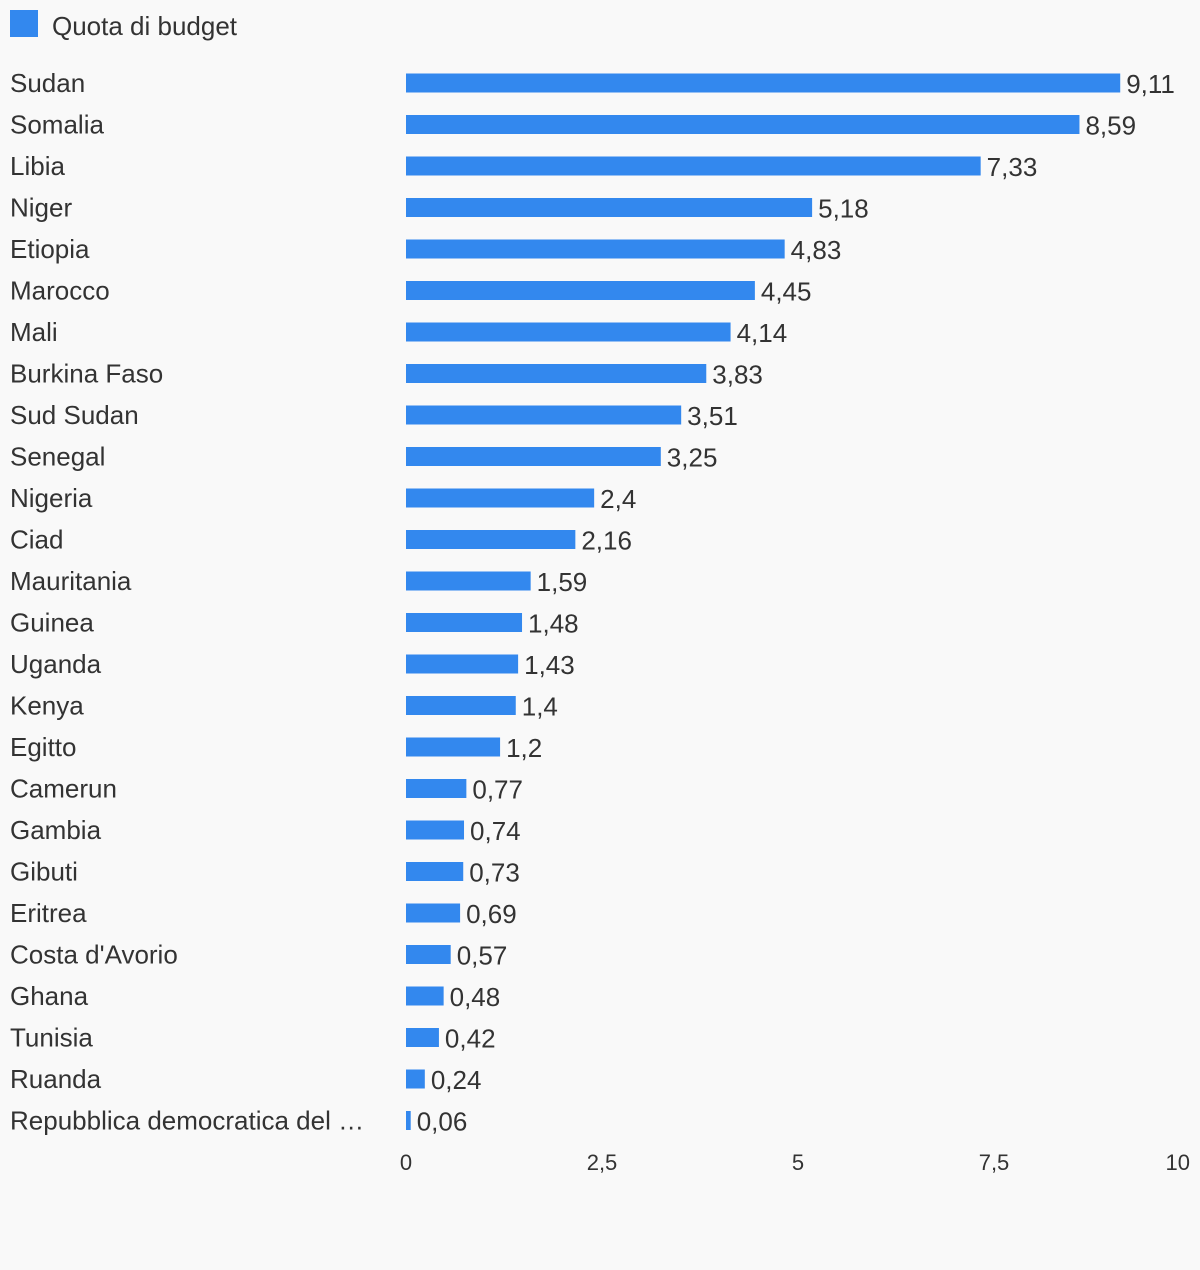  What do you see at coordinates (562, 582) in the screenshot?
I see `value-label: 1,59` at bounding box center [562, 582].